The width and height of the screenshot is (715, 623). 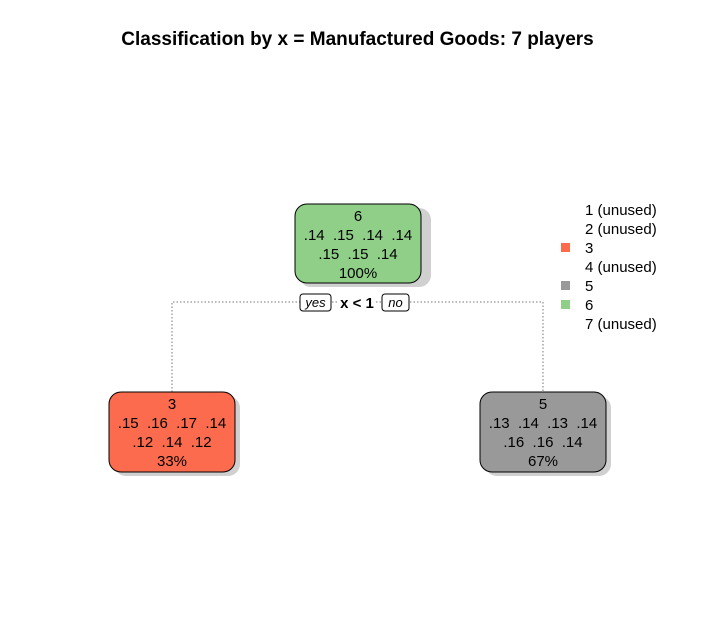 What do you see at coordinates (358, 273) in the screenshot?
I see `root-node-percent: 100%` at bounding box center [358, 273].